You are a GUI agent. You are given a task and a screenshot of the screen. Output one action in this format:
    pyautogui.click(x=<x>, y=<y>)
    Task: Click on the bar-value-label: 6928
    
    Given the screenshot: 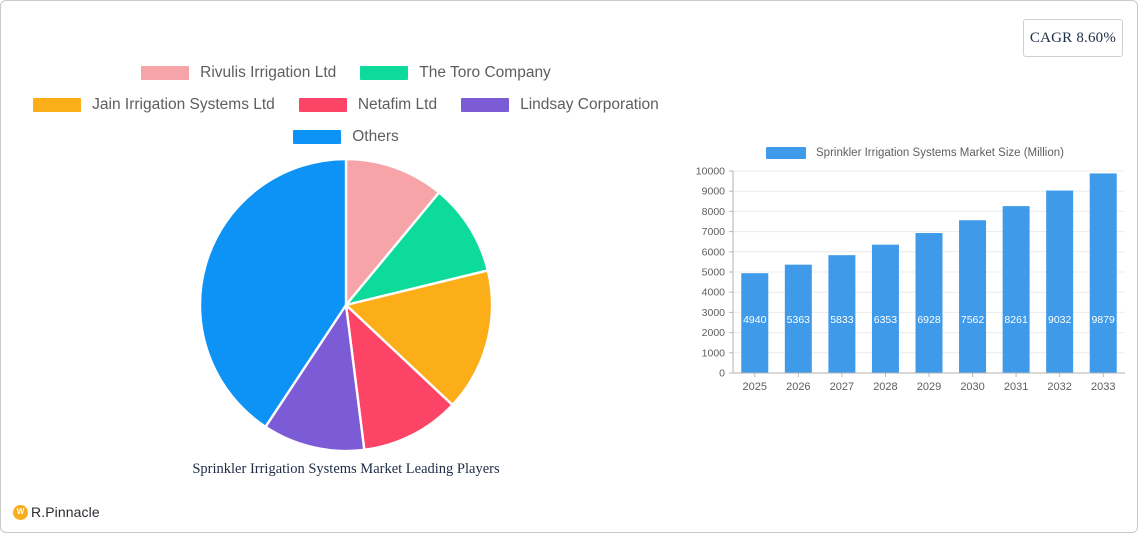 What is the action you would take?
    pyautogui.click(x=929, y=320)
    